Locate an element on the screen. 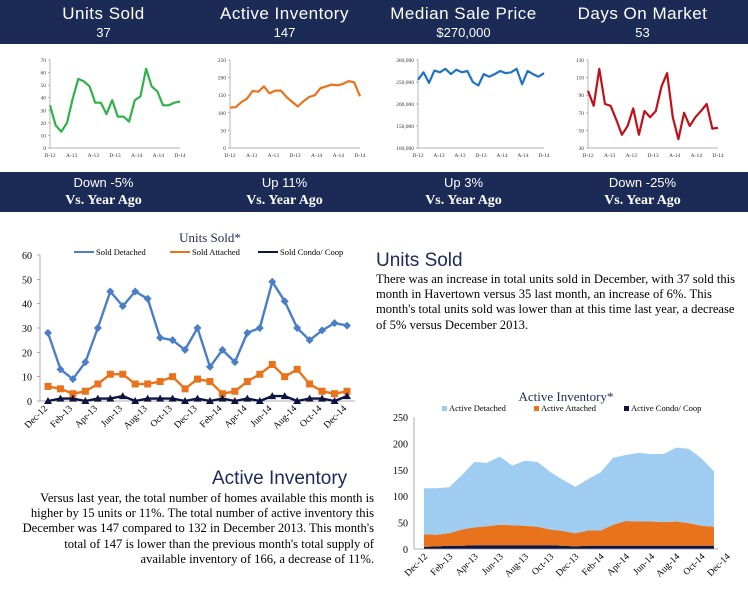 The width and height of the screenshot is (748, 598). x-tick-label: Apr-13 is located at coordinates (467, 565).